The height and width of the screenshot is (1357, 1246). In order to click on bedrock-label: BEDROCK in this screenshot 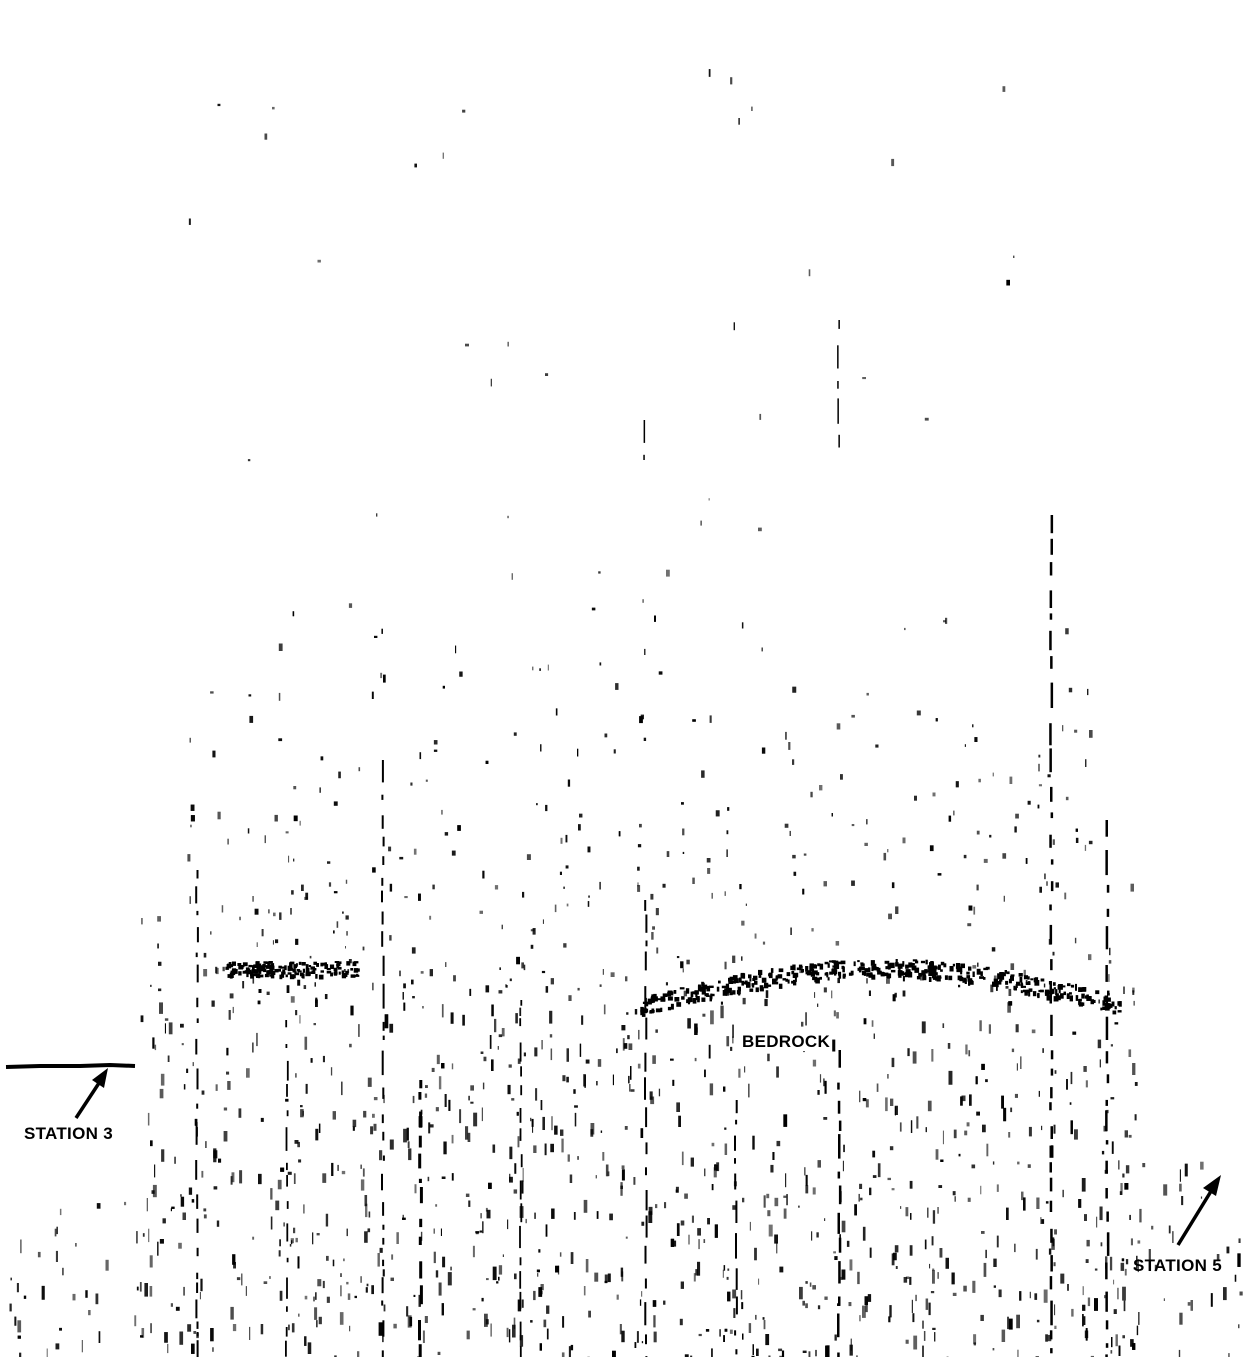, I will do `click(786, 1041)`.